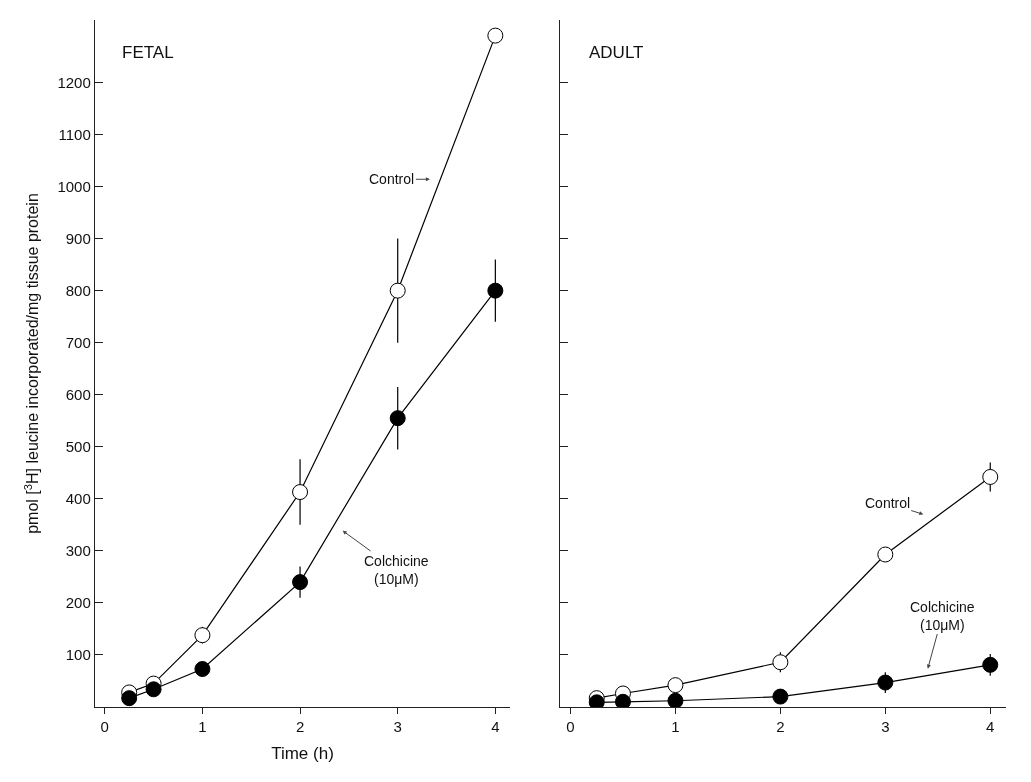 The width and height of the screenshot is (1031, 782). Describe the element at coordinates (78, 394) in the screenshot. I see `y-tick-label: 600` at that location.